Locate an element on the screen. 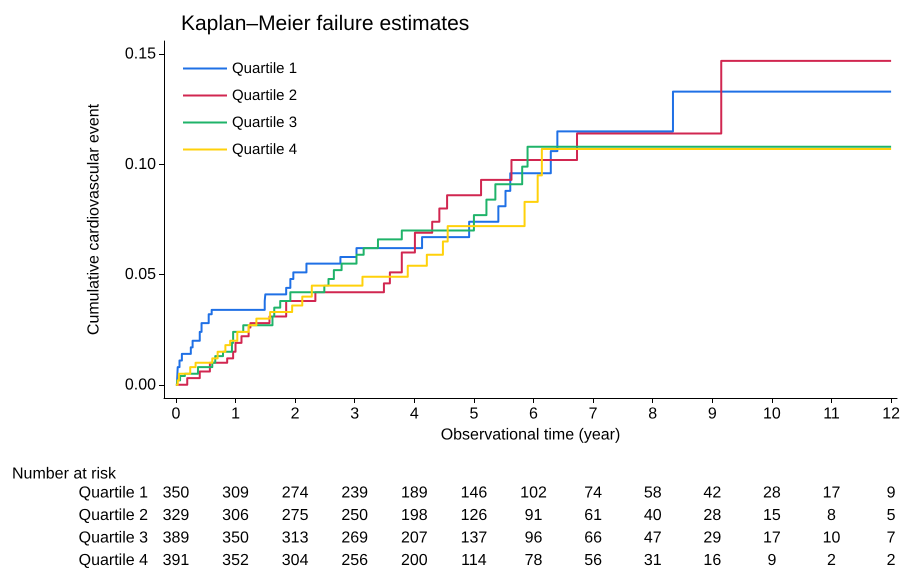 The height and width of the screenshot is (572, 903). text: 7 is located at coordinates (891, 538).